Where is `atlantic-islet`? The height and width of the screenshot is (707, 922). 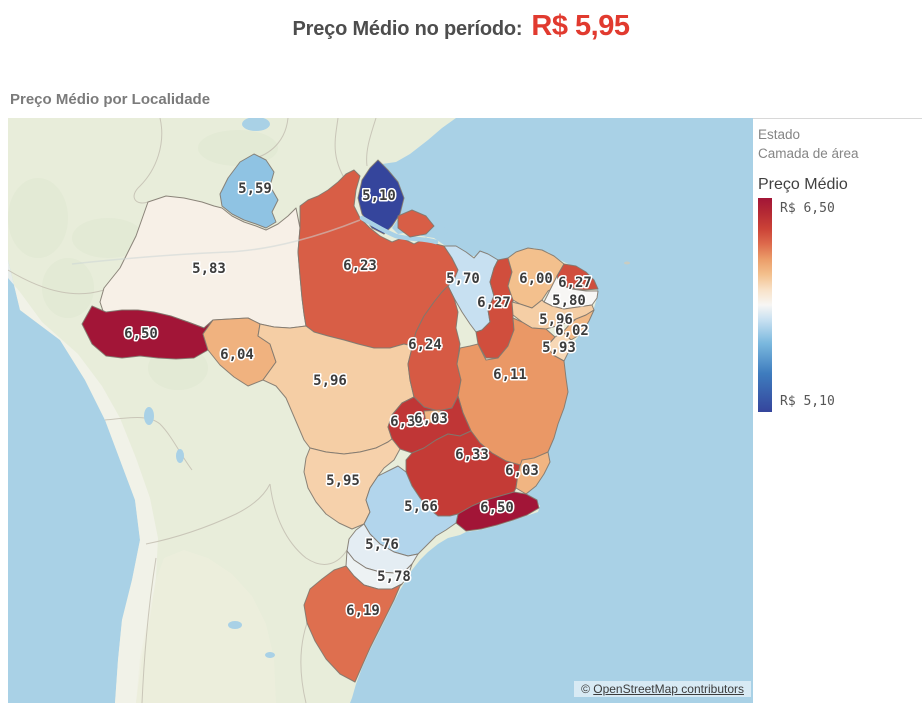 atlantic-islet is located at coordinates (627, 263).